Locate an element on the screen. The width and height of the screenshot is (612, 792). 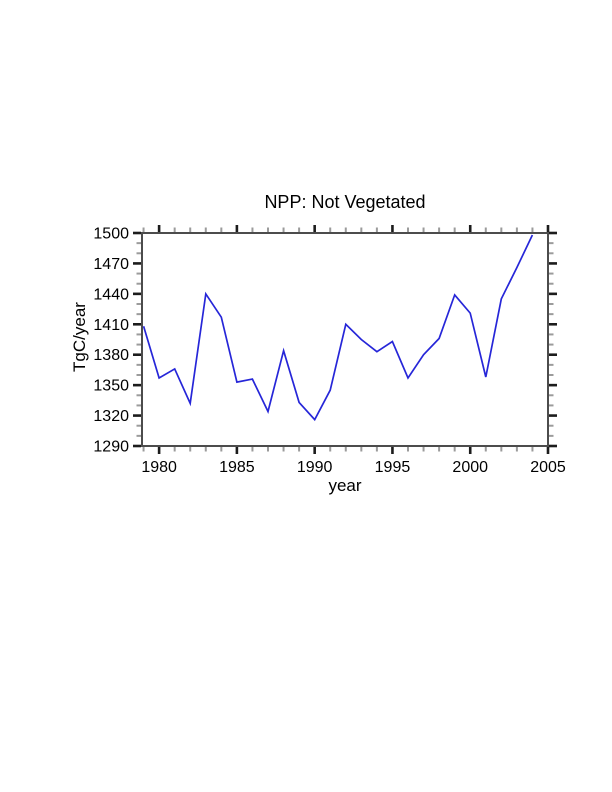
x-tick-label: 2005 is located at coordinates (548, 467).